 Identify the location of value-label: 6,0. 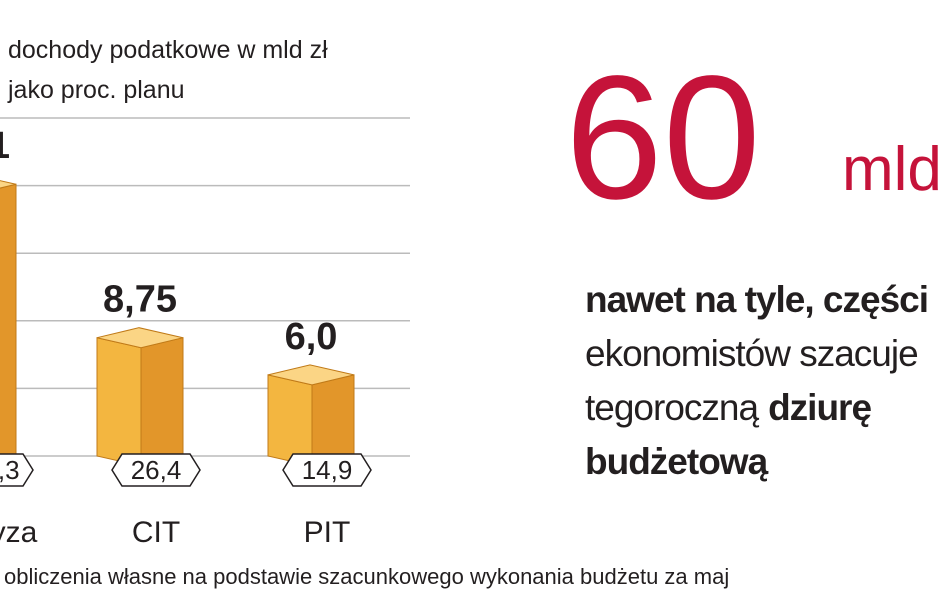
(311, 337).